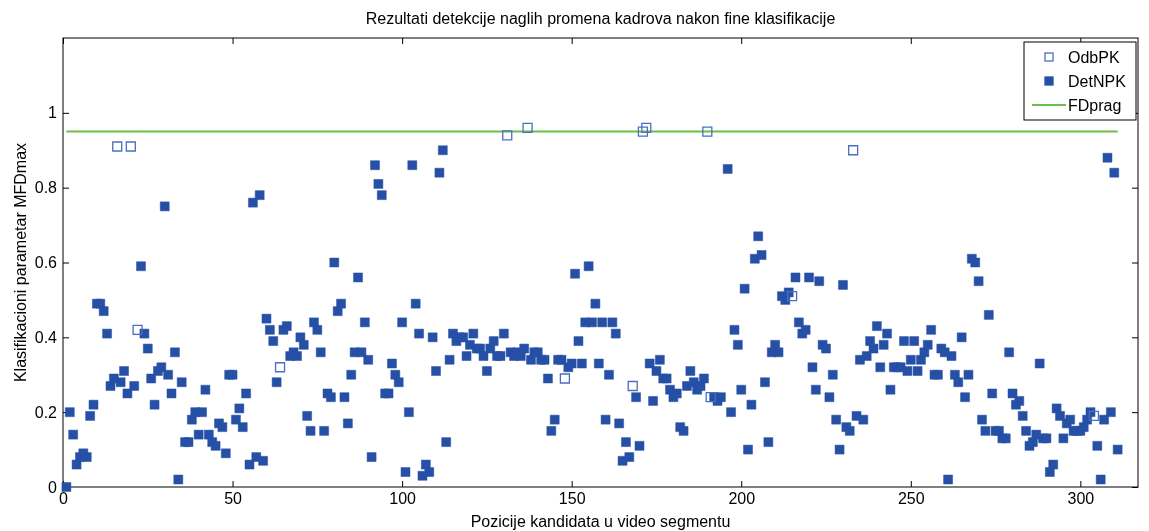 The height and width of the screenshot is (531, 1149). I want to click on y-tick-label: 0.8, so click(46, 188).